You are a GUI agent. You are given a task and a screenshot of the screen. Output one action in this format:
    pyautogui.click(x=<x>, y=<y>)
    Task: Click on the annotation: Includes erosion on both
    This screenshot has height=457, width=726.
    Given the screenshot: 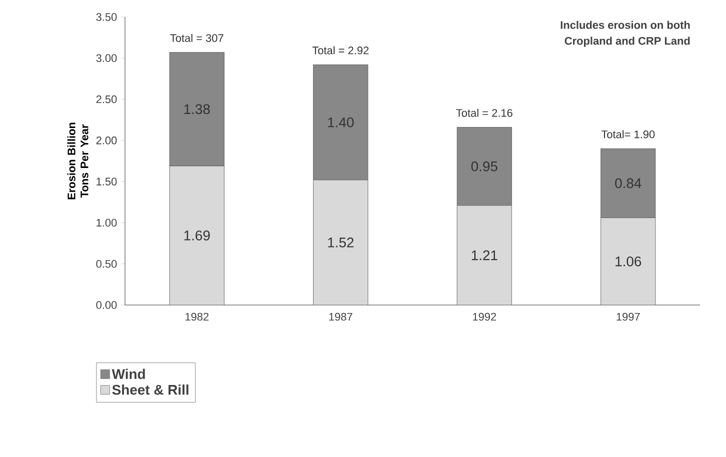 What is the action you would take?
    pyautogui.click(x=625, y=24)
    